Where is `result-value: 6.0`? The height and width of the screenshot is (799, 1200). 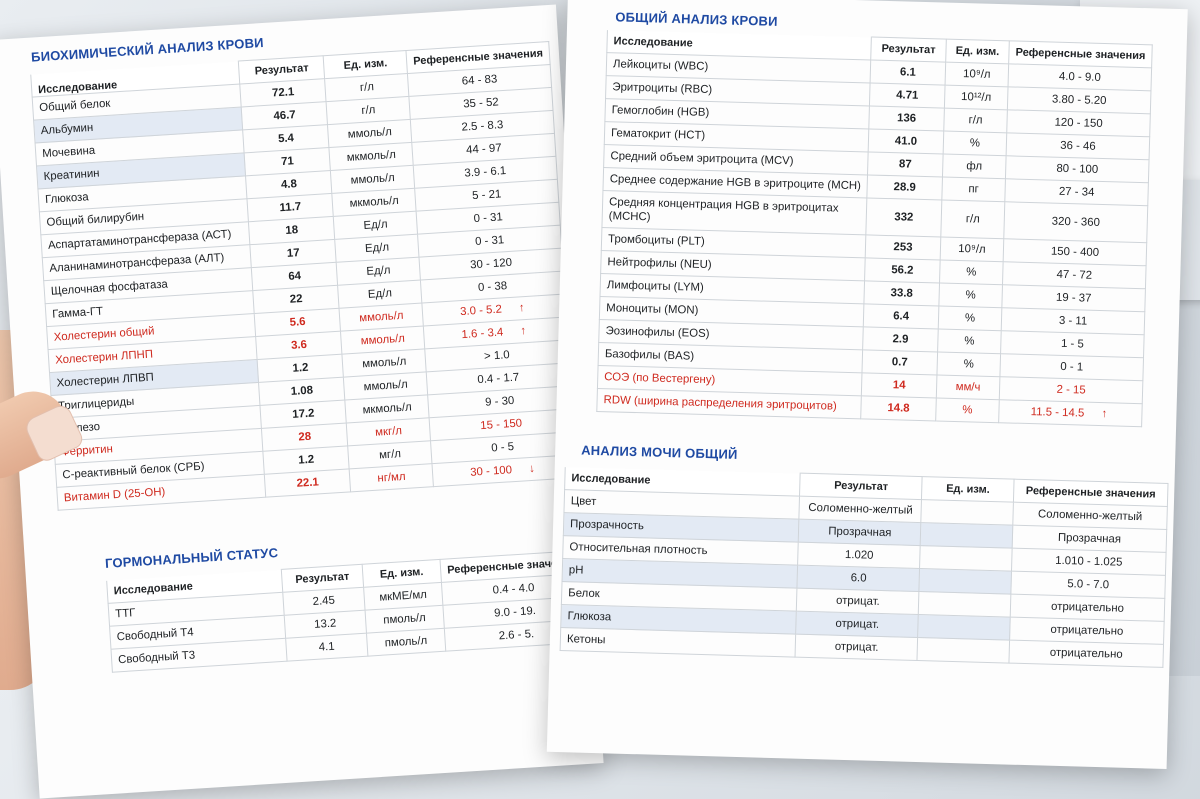
result-value: 6.0 is located at coordinates (858, 578).